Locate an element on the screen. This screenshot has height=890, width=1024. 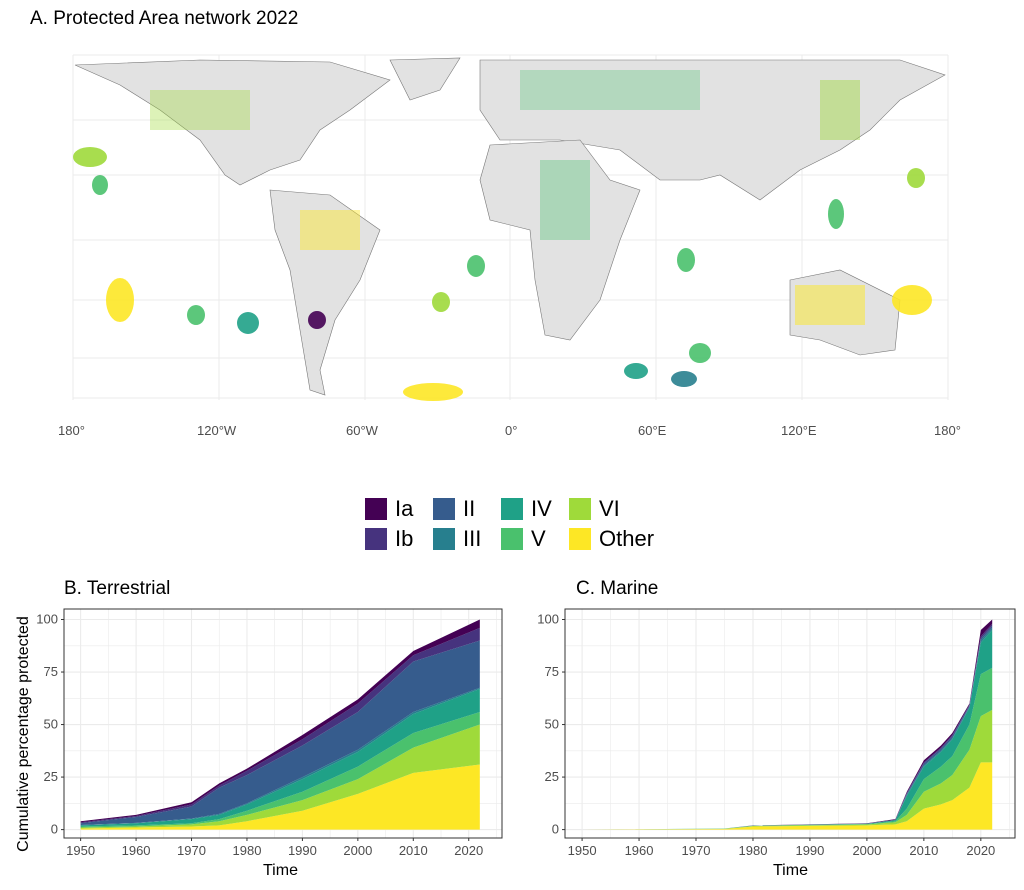
legend: Ia II IV VI Ib III V Other is located at coordinates (537, 524).